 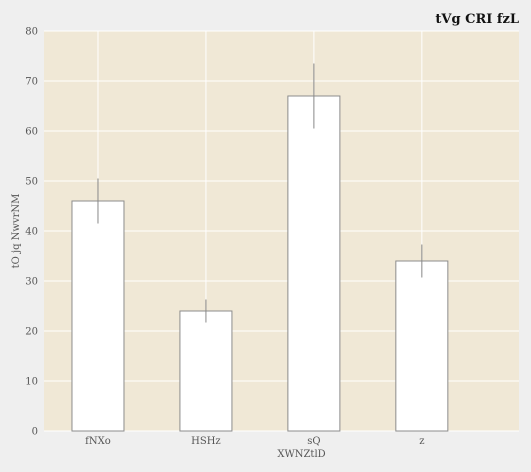 What do you see at coordinates (16, 231) in the screenshot?
I see `y-axis-label: tO jq NwvrNM` at bounding box center [16, 231].